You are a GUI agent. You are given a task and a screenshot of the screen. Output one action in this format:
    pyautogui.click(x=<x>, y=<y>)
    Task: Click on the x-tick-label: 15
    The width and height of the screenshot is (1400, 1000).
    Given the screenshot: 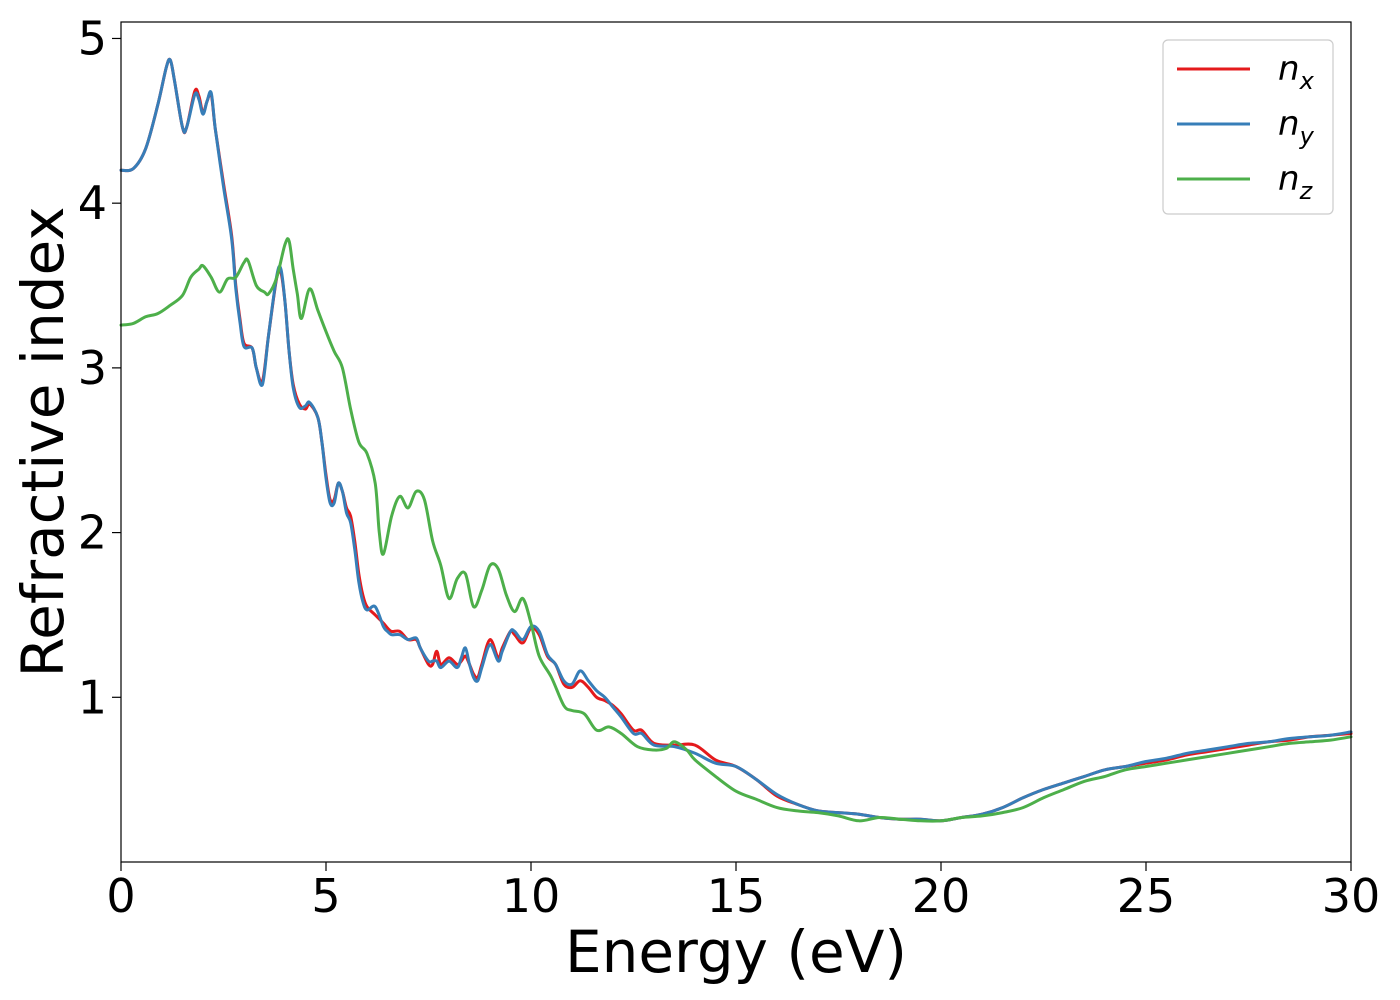 What is the action you would take?
    pyautogui.click(x=736, y=896)
    